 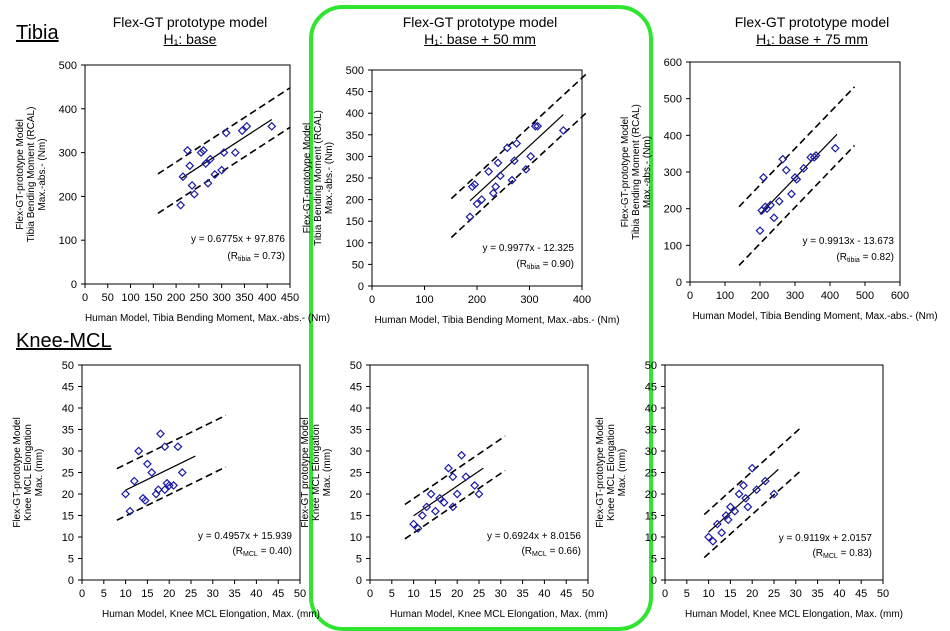 What do you see at coordinates (673, 210) in the screenshot?
I see `y-tick-label: 200` at bounding box center [673, 210].